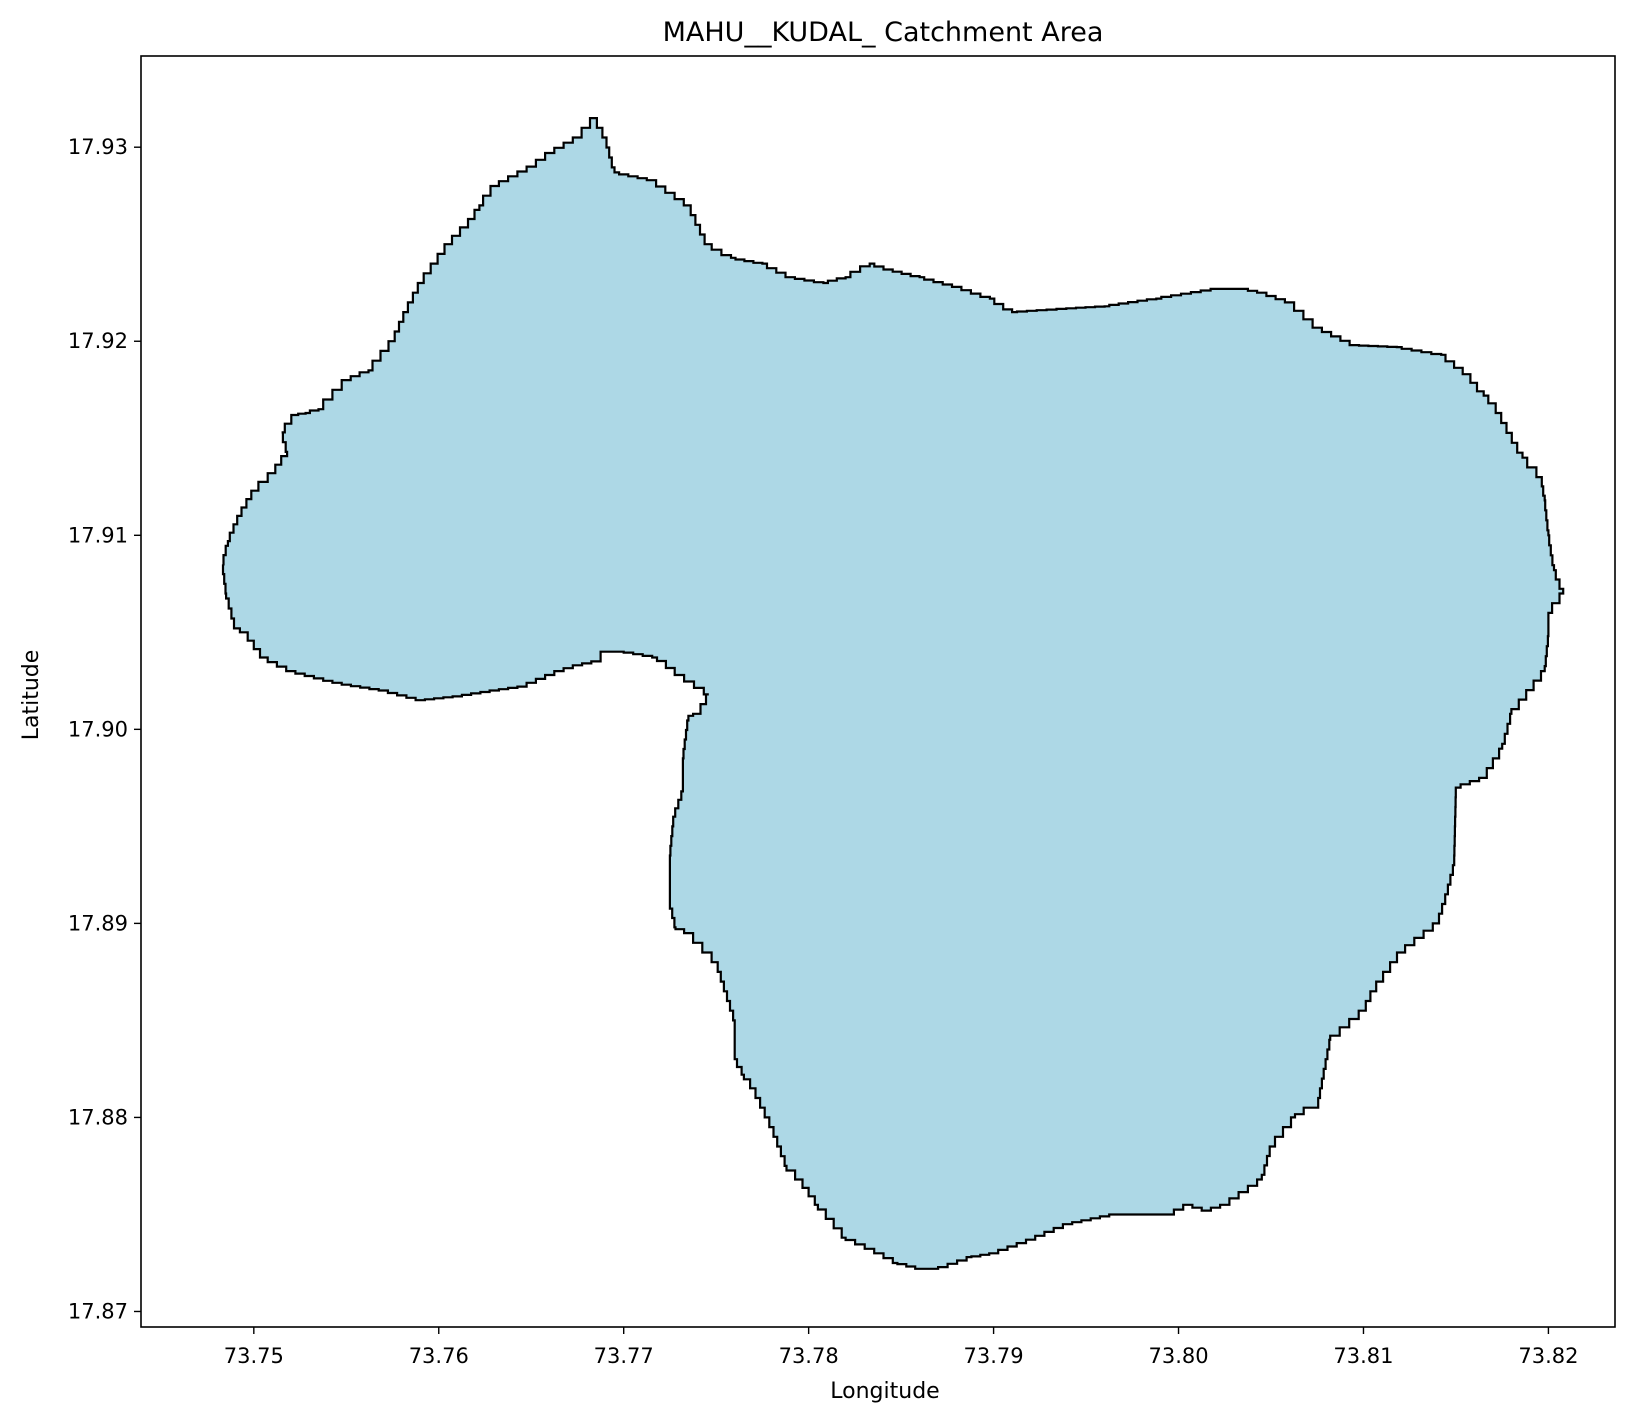 Image resolution: width=1642 pixels, height=1417 pixels. I want to click on x-tick-label: 73.80, so click(1178, 1356).